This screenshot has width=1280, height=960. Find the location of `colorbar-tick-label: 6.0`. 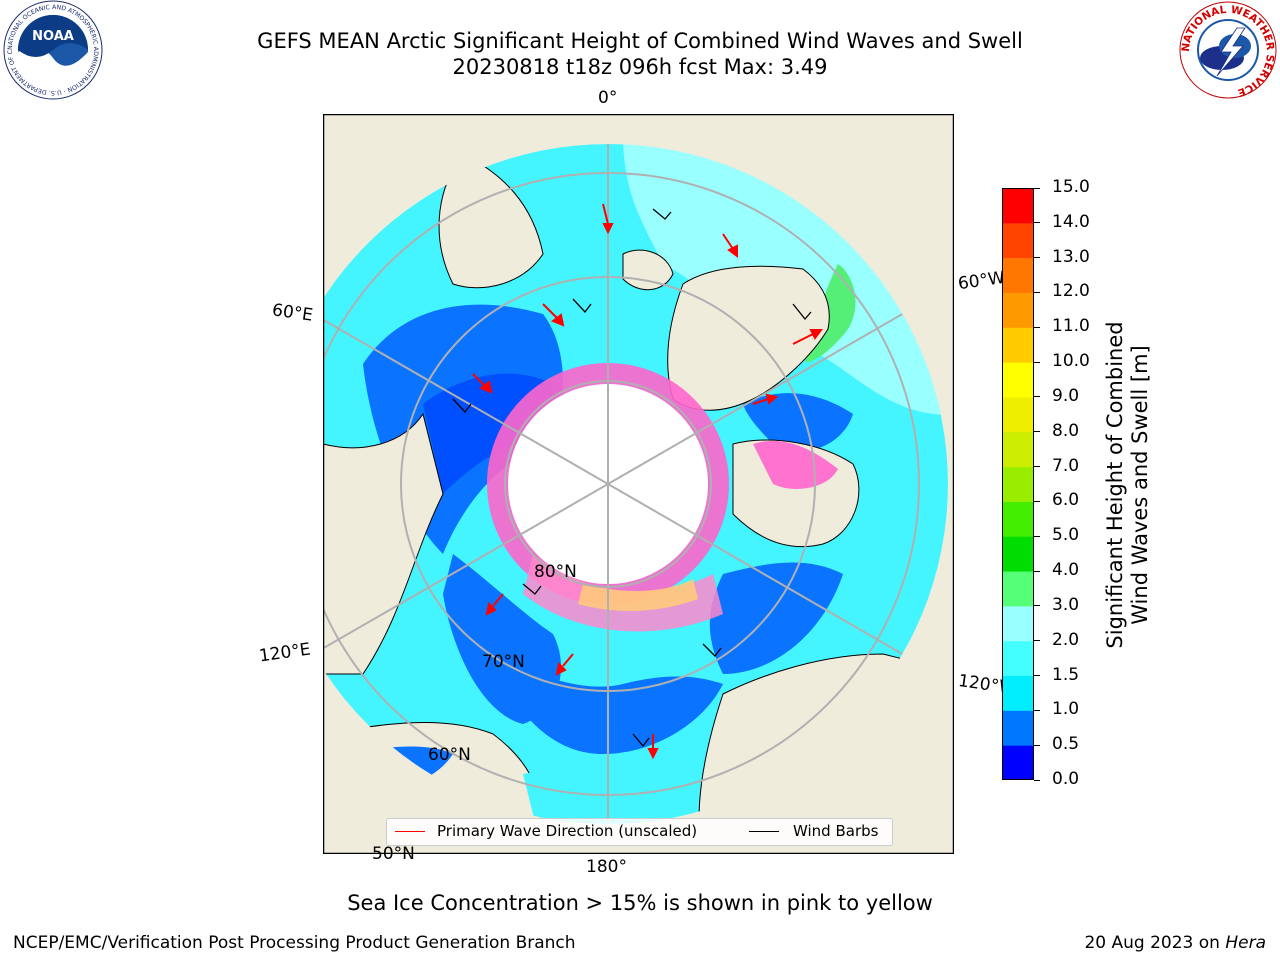

colorbar-tick-label: 6.0 is located at coordinates (1066, 500).